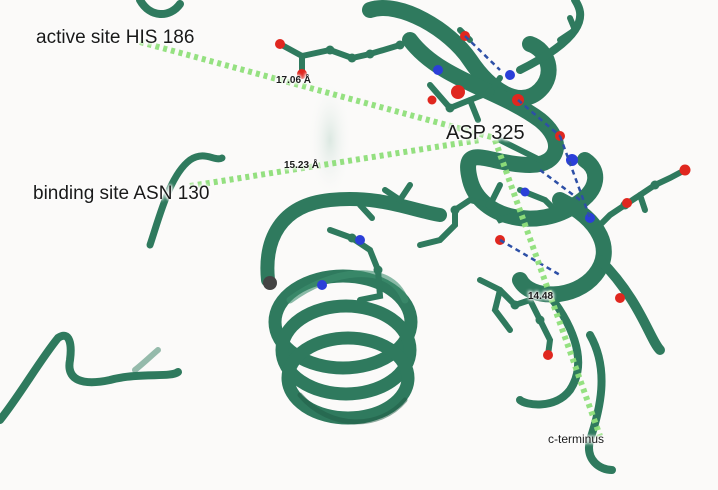 This screenshot has width=718, height=490. Describe the element at coordinates (541, 296) in the screenshot. I see `distance-c-terminus-label: 14.48` at that location.